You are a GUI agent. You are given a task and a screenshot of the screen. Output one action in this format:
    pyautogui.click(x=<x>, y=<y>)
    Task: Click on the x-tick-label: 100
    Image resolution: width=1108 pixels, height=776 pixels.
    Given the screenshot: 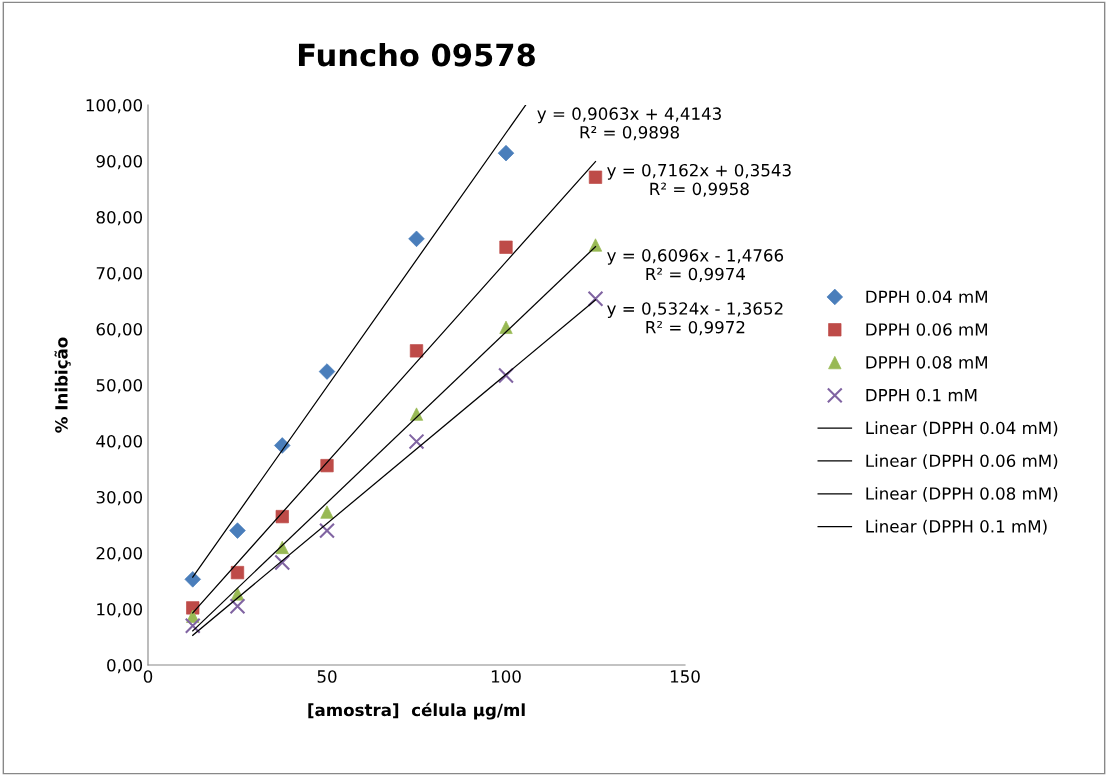 What is the action you would take?
    pyautogui.click(x=506, y=676)
    